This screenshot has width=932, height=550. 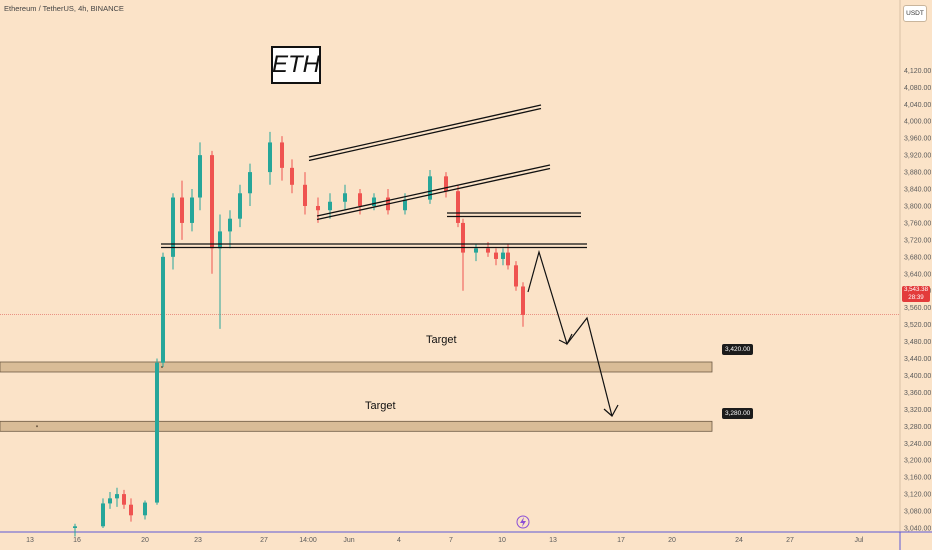 I want to click on countdown-value: 28:39, so click(x=916, y=297).